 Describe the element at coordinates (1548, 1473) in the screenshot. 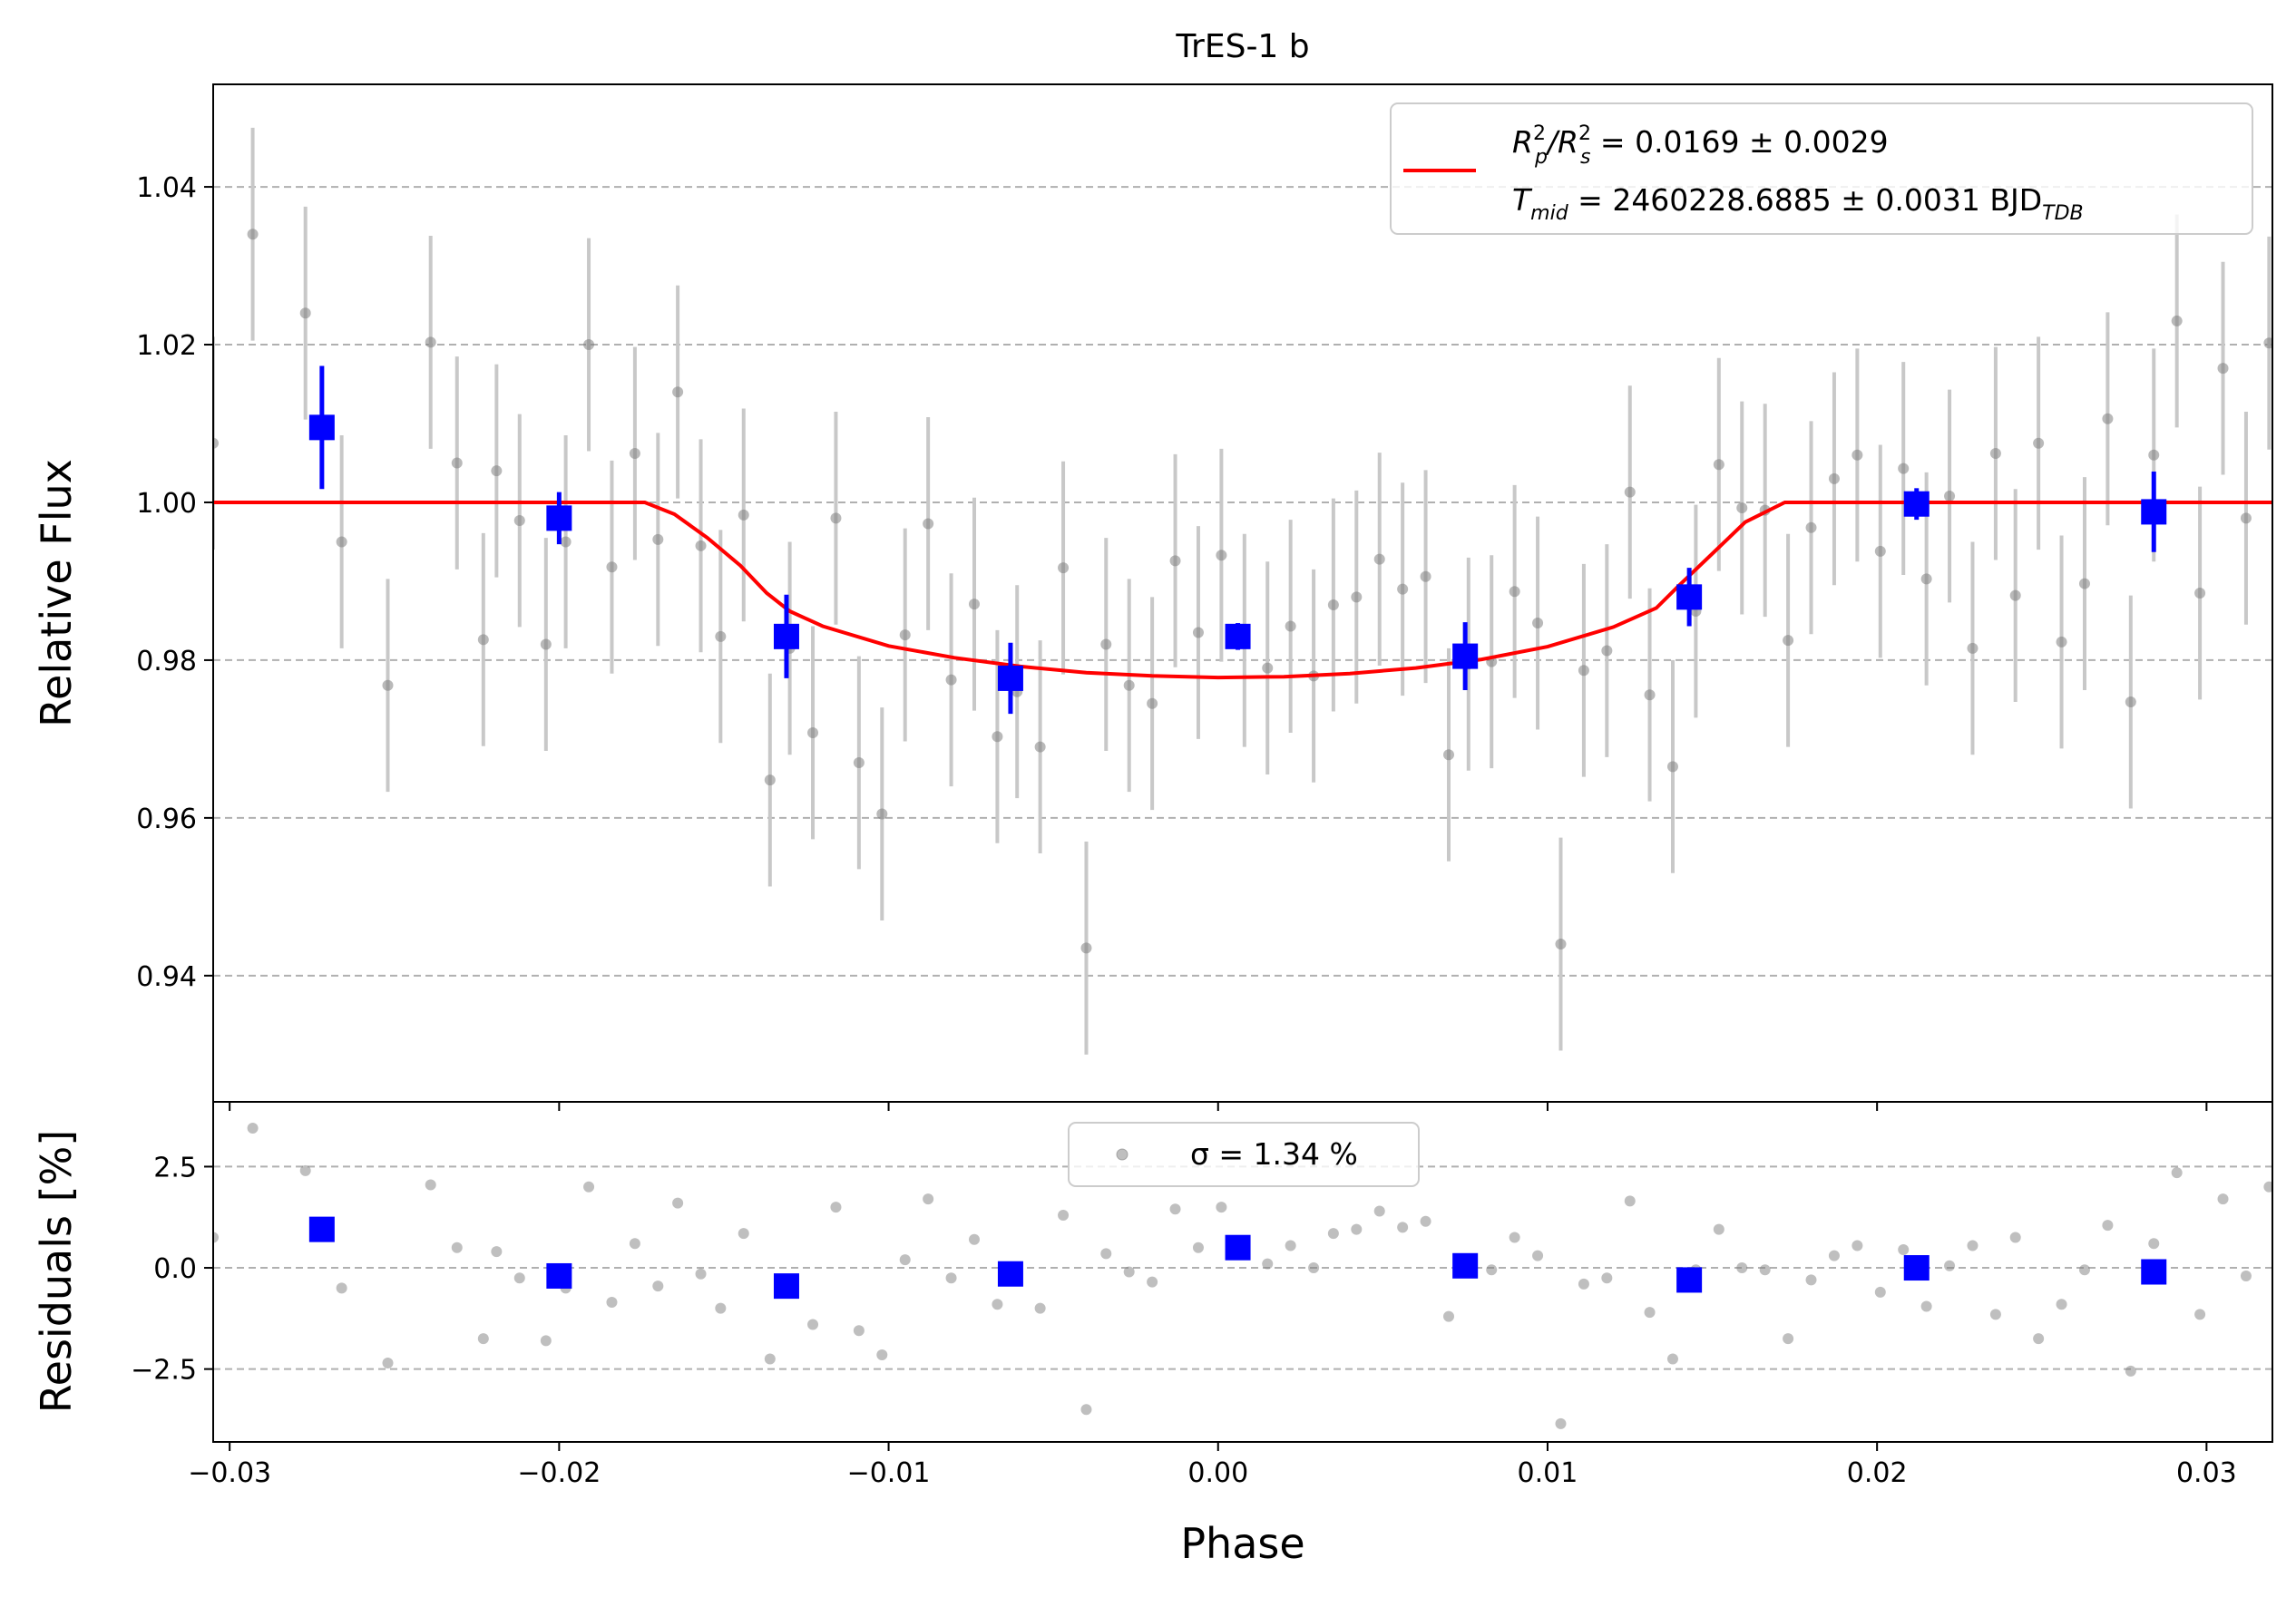

I see `xtick-label-4: 0.01` at that location.